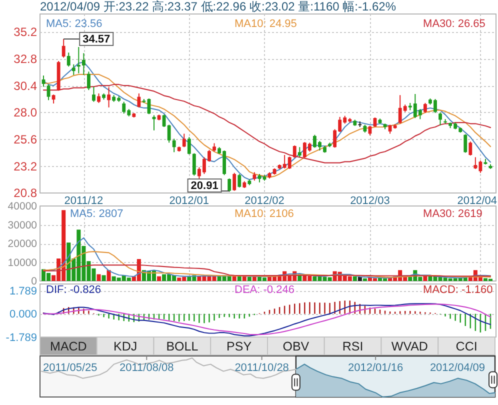 The width and height of the screenshot is (498, 405). What do you see at coordinates (239, 346) in the screenshot?
I see `tab: PSY` at bounding box center [239, 346].